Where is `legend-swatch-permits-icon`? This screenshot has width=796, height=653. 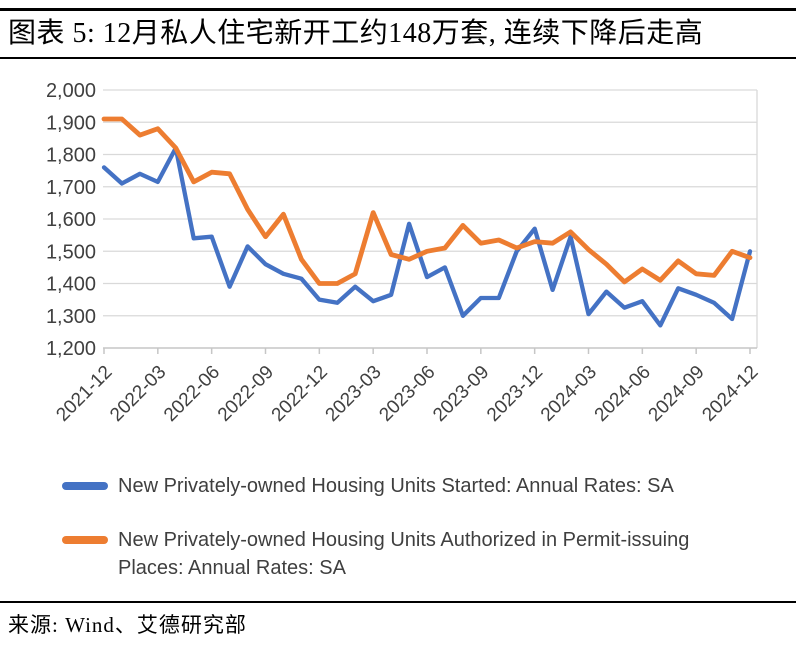 legend-swatch-permits-icon is located at coordinates (85, 540).